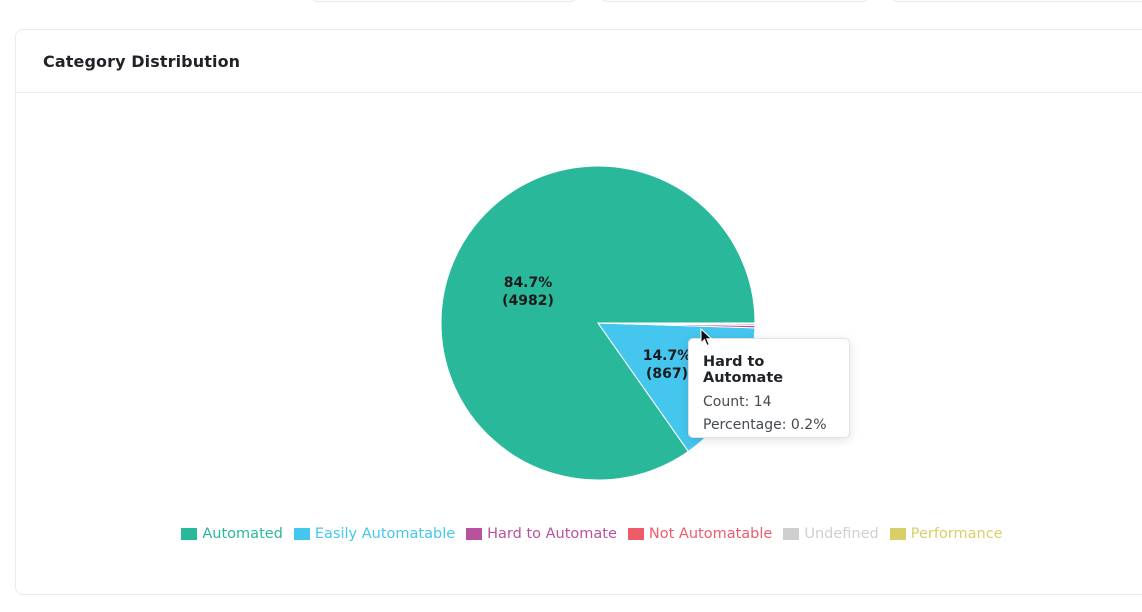 This screenshot has width=1142, height=612. I want to click on legend-label: Automated, so click(242, 534).